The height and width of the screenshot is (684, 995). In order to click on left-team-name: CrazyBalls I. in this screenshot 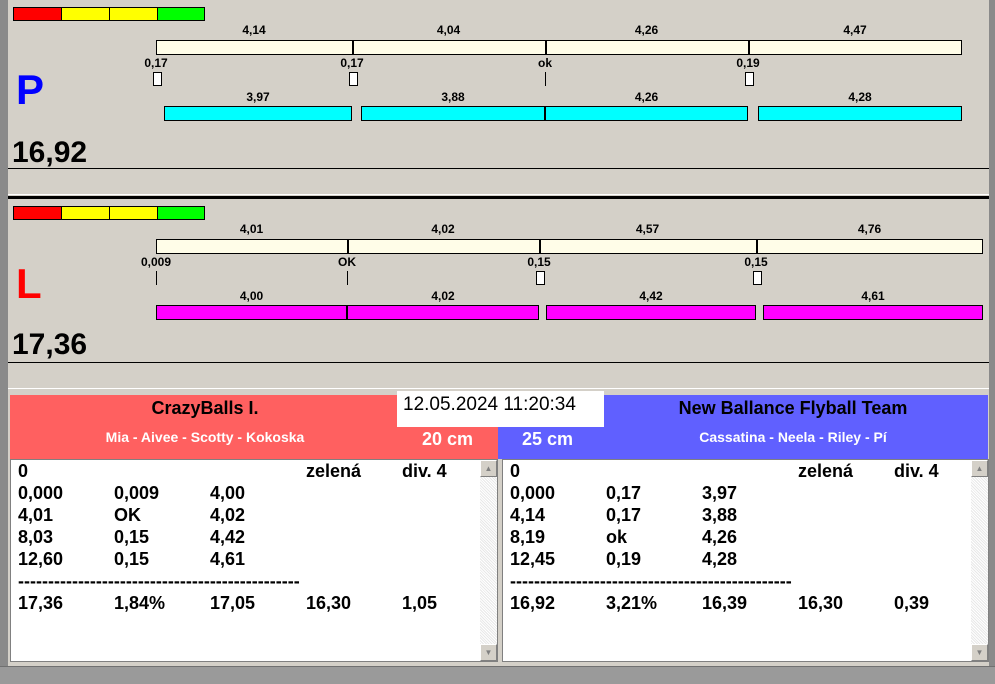, I will do `click(205, 408)`.